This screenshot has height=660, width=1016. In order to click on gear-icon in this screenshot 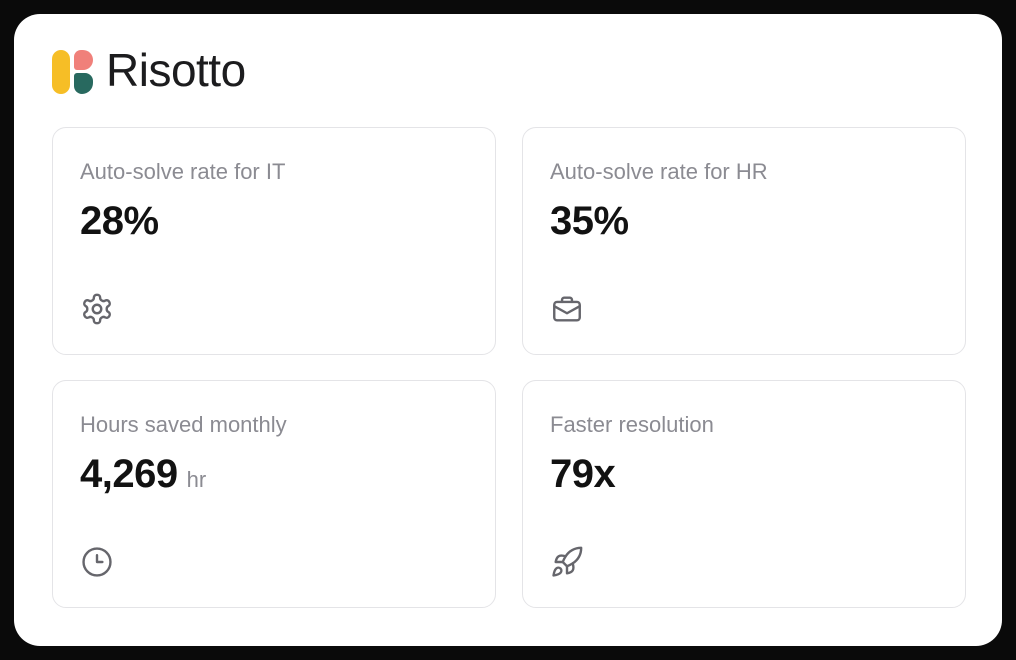, I will do `click(97, 309)`.